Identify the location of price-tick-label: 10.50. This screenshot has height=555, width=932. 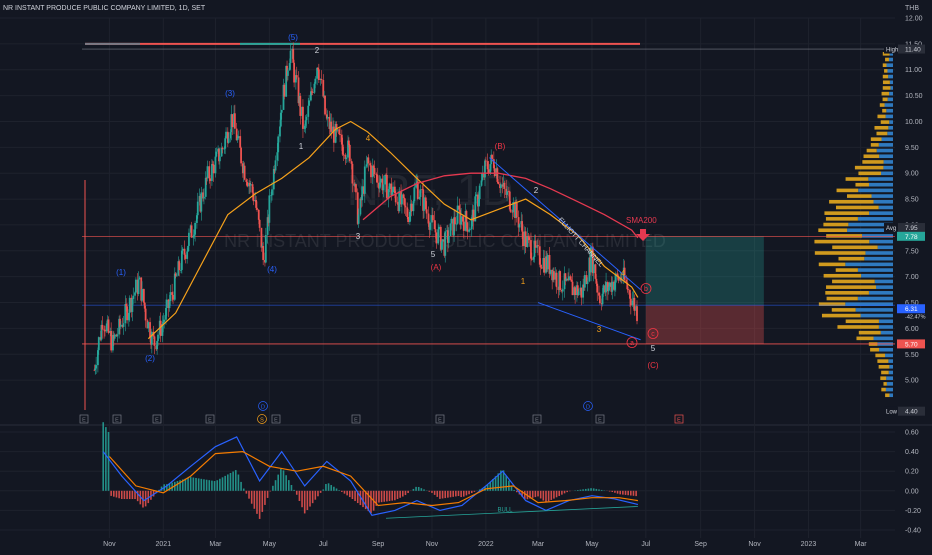
(914, 96).